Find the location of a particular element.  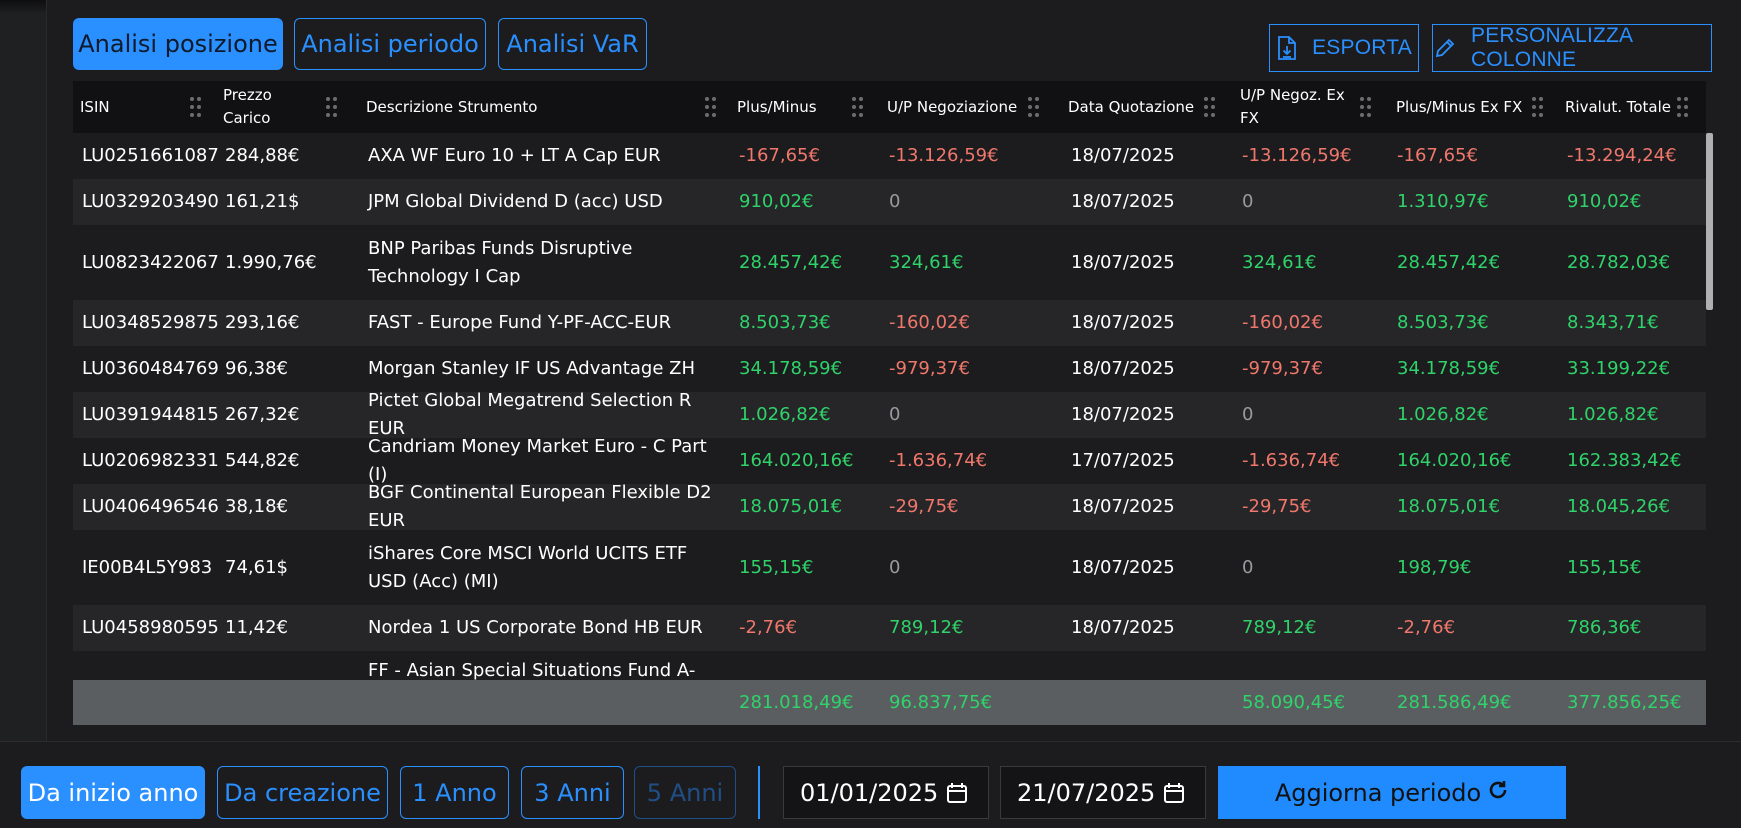

plus-minus-ex-fx-cell: -2,76€ is located at coordinates (1426, 627).